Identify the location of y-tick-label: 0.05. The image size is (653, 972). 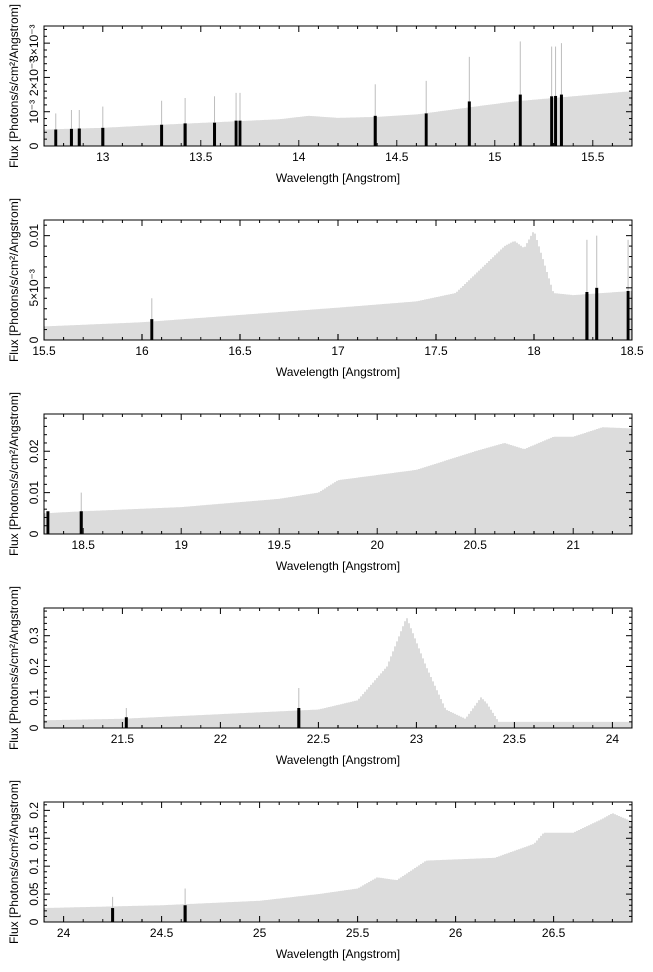
(34, 894).